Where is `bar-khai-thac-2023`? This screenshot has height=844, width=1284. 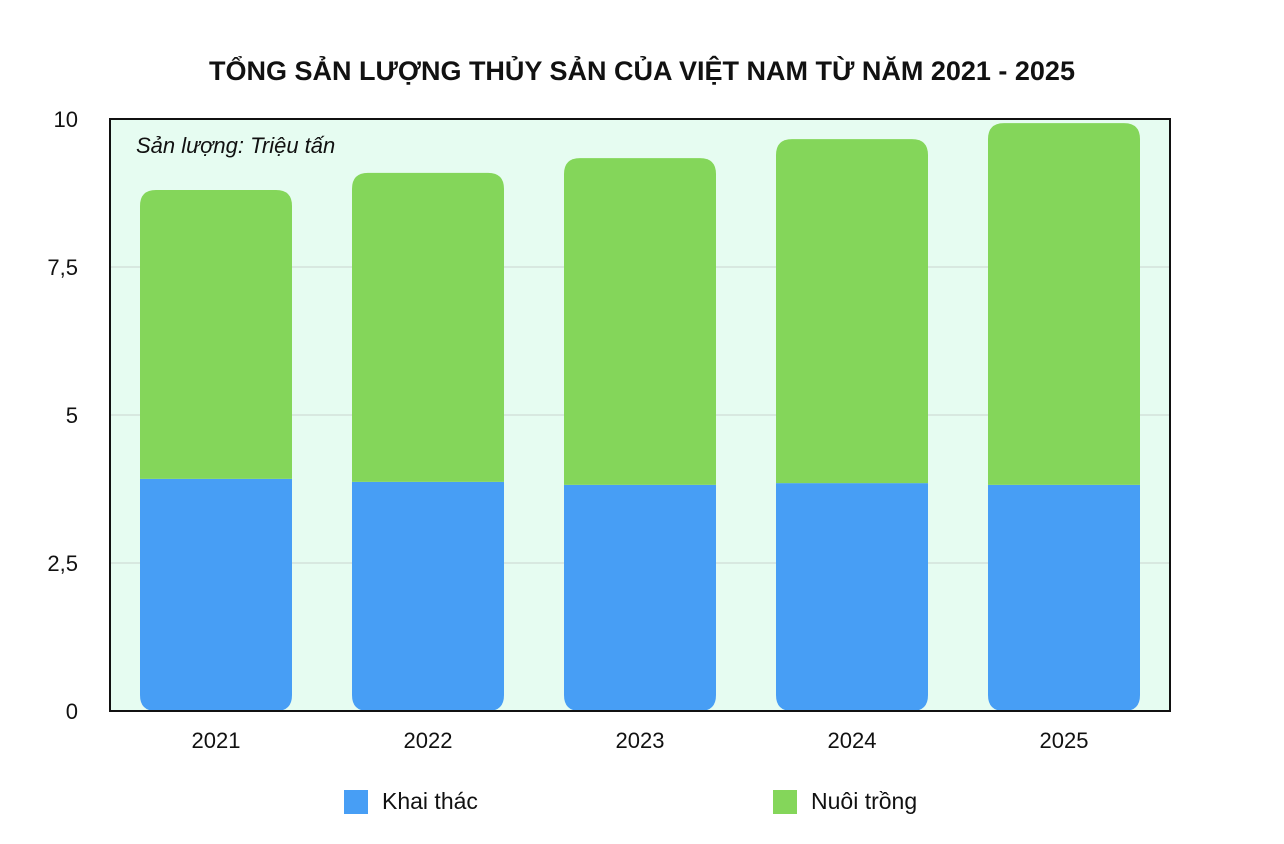 bar-khai-thac-2023 is located at coordinates (640, 597).